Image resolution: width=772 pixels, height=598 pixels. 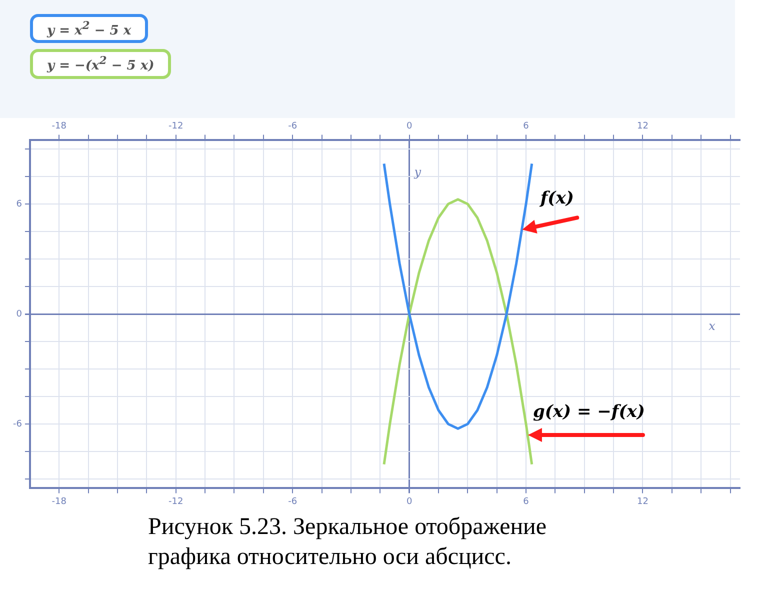 I want to click on x-tick-label: -12, so click(x=176, y=127).